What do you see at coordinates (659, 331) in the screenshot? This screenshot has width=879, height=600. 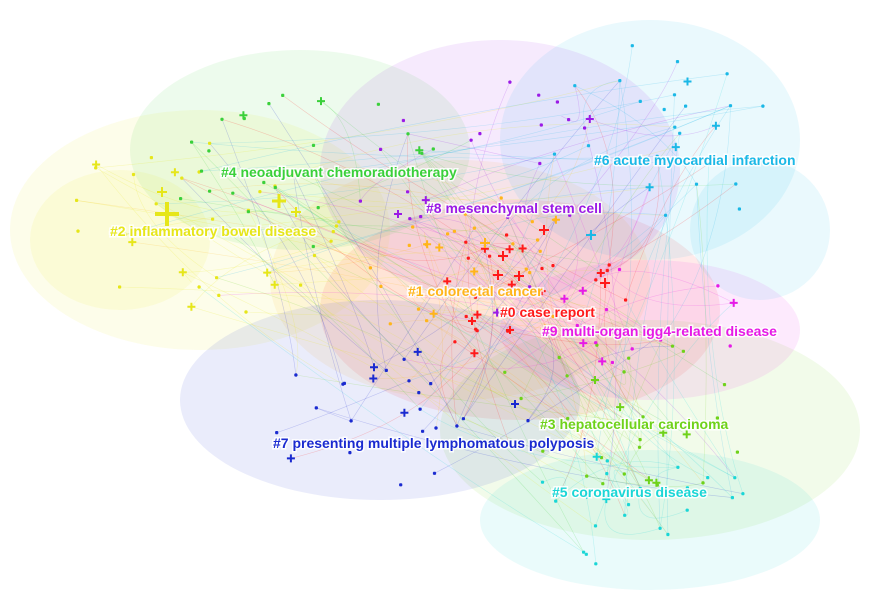 I see `cluster-label-9: #9 multi-organ igg4-related disease` at bounding box center [659, 331].